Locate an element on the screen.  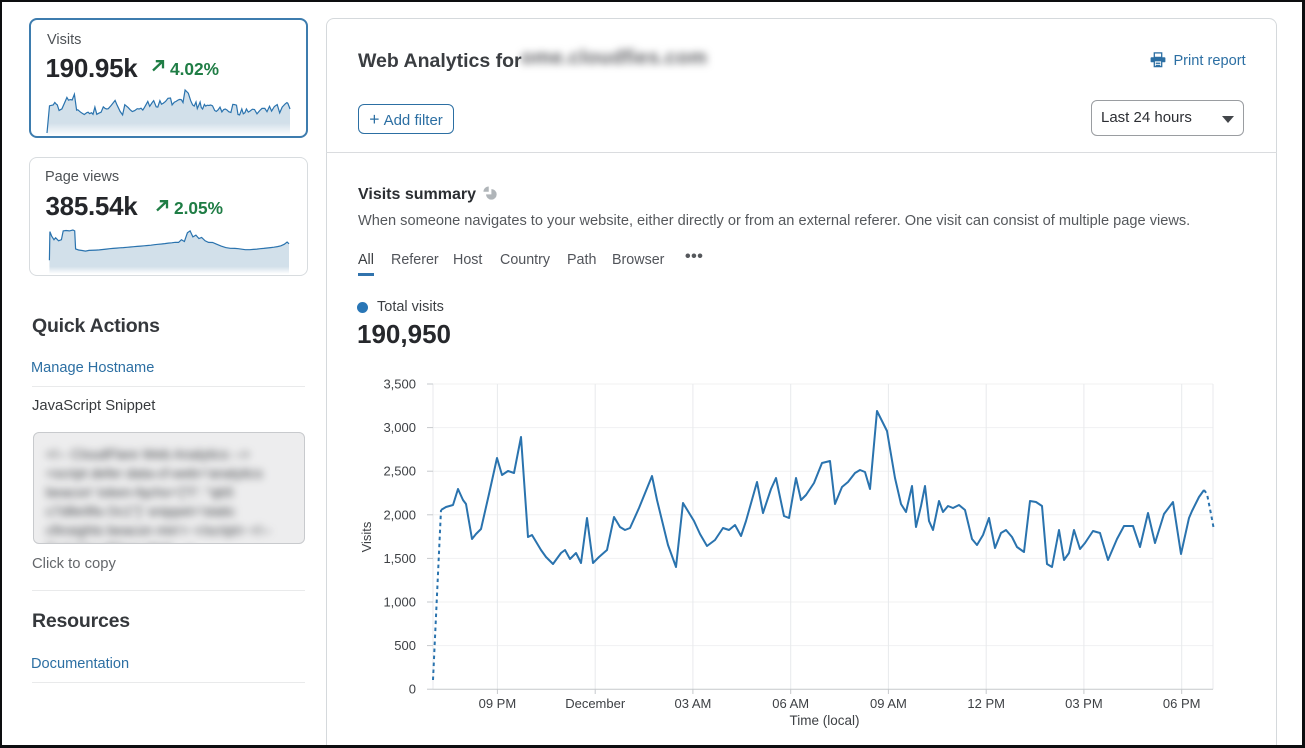
svg-text: 0 is located at coordinates (412, 689).